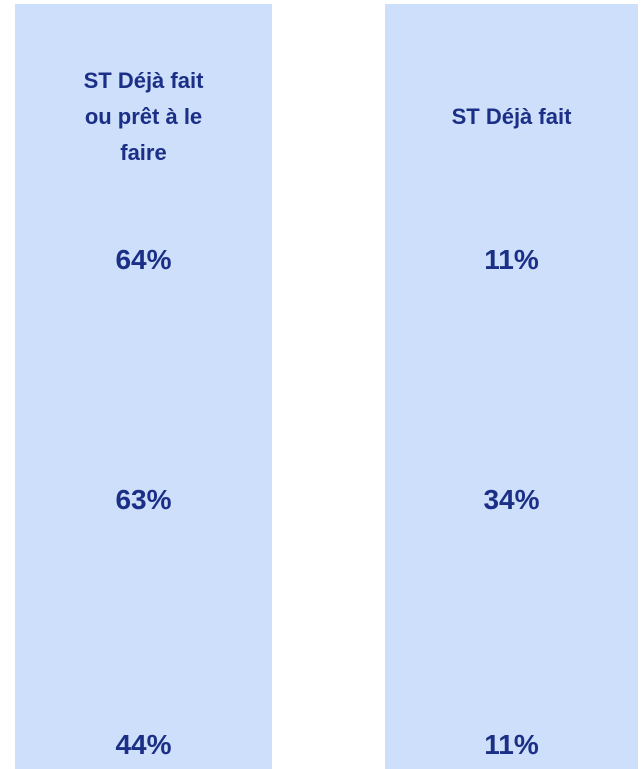 Image resolution: width=641 pixels, height=769 pixels. I want to click on column-header: ST Déjà fait, so click(511, 117).